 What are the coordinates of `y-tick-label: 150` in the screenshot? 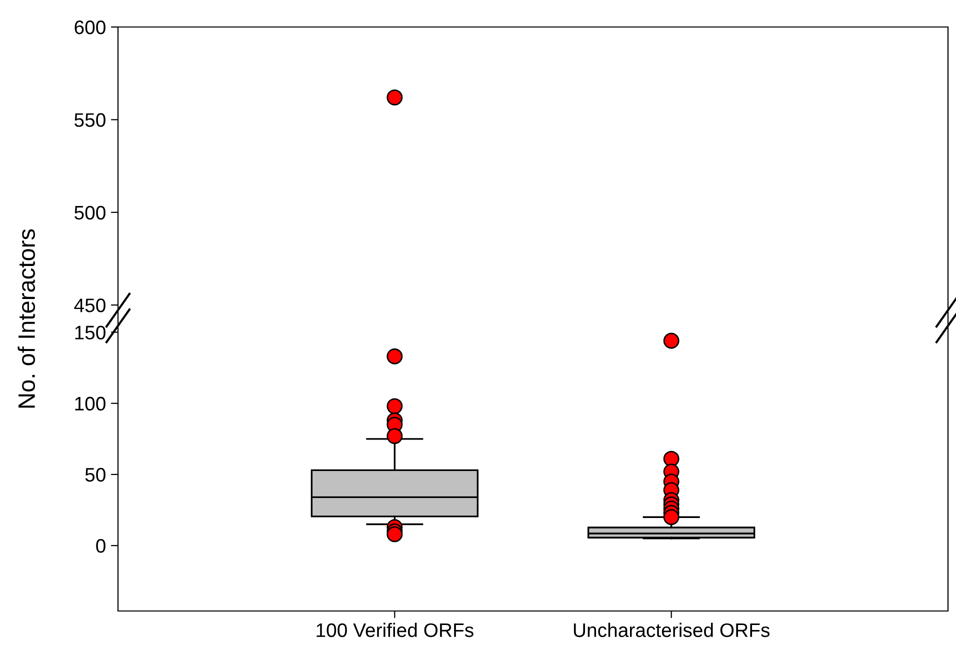 It's located at (90, 333).